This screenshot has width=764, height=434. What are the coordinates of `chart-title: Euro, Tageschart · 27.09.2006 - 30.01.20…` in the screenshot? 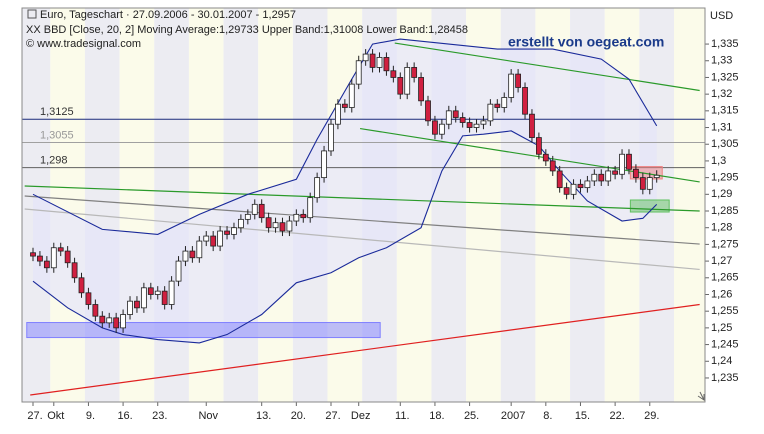 It's located at (168, 15).